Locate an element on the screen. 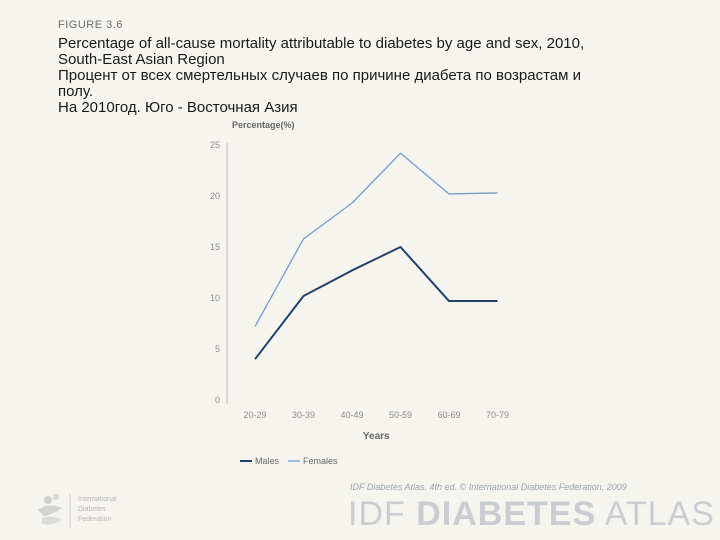 The image size is (720, 540). y-tick-label: 20 is located at coordinates (215, 196).